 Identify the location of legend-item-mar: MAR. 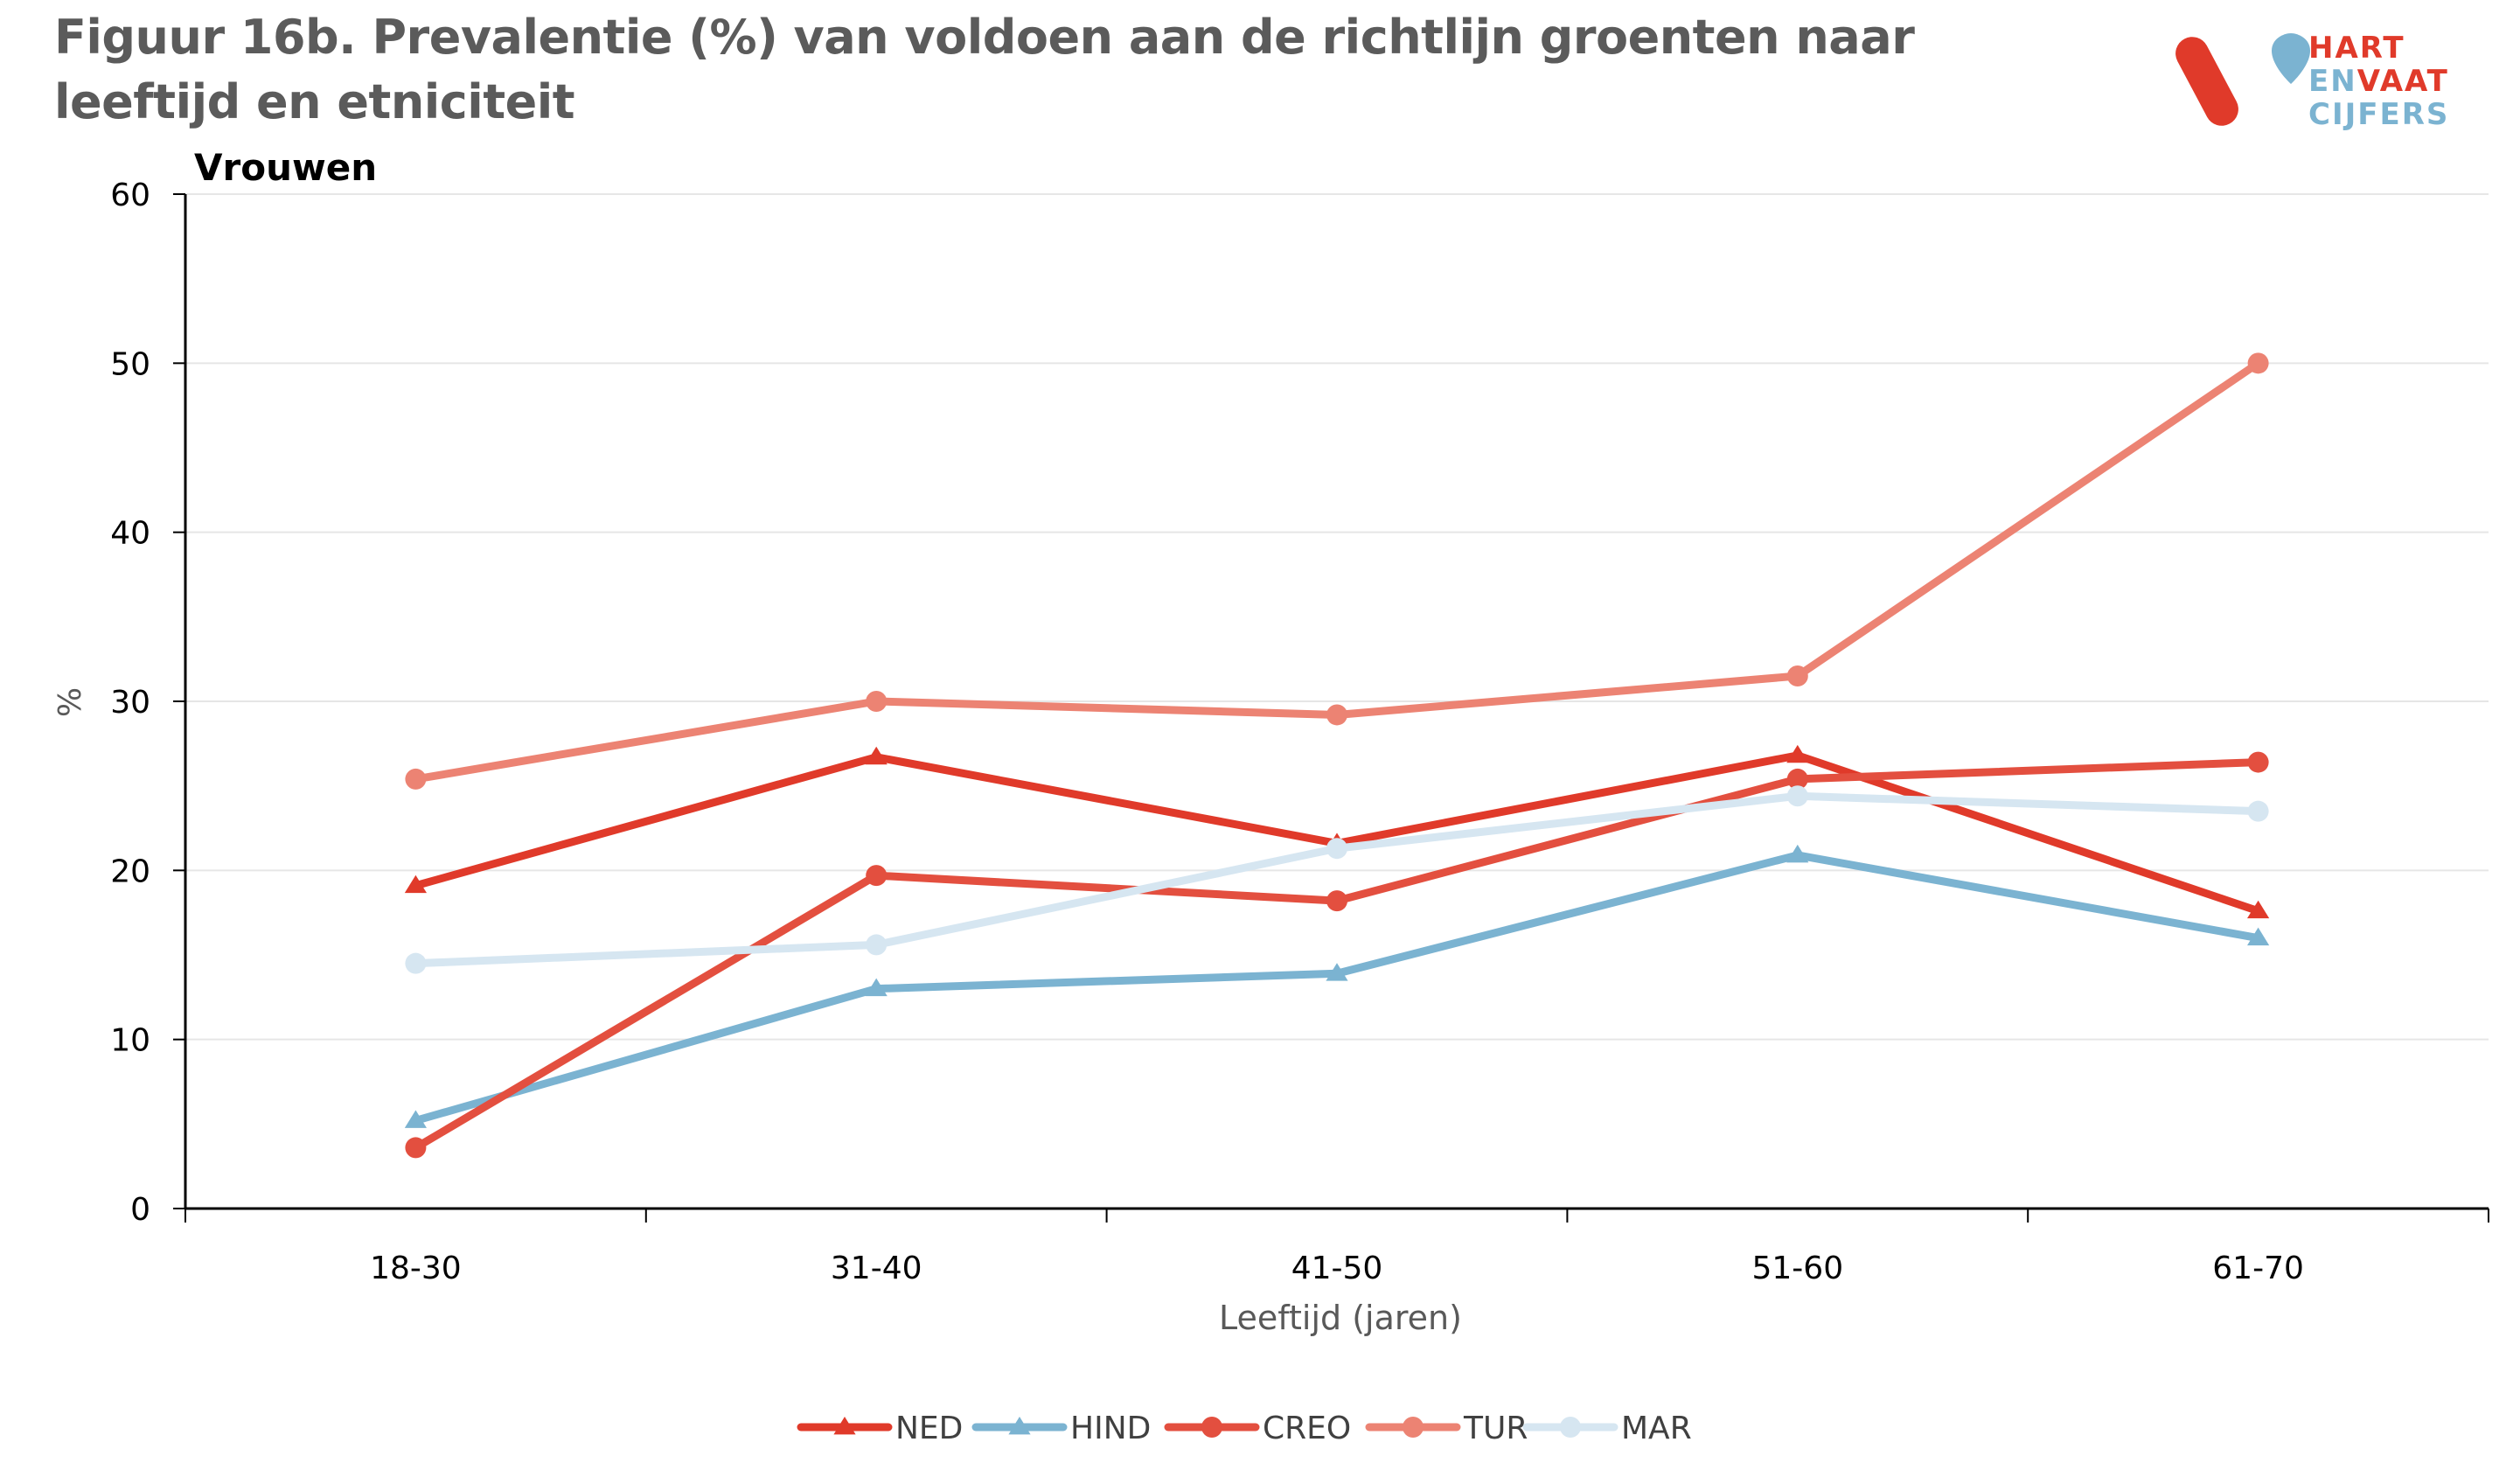
(1607, 1428).